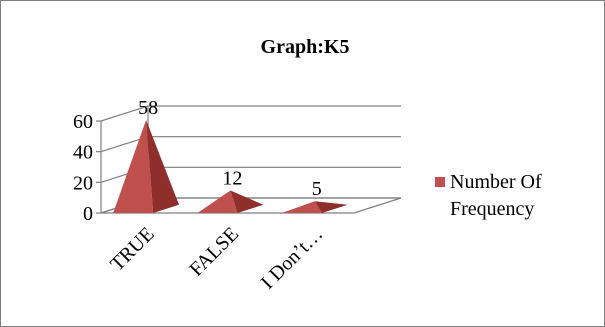 The height and width of the screenshot is (327, 605). What do you see at coordinates (317, 189) in the screenshot?
I see `data-label: 5` at bounding box center [317, 189].